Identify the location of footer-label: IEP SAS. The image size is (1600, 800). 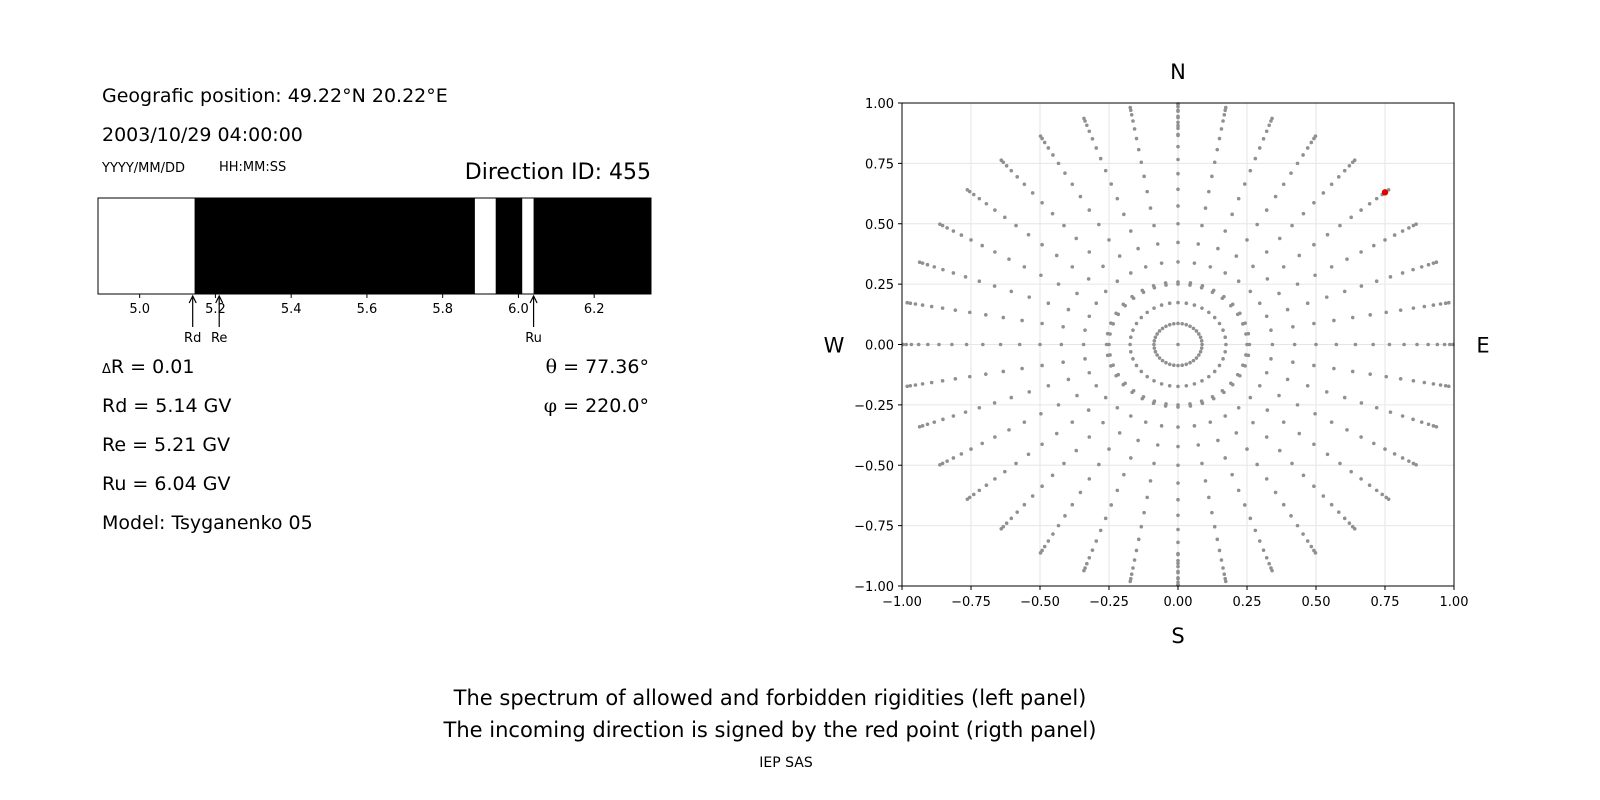
(786, 763).